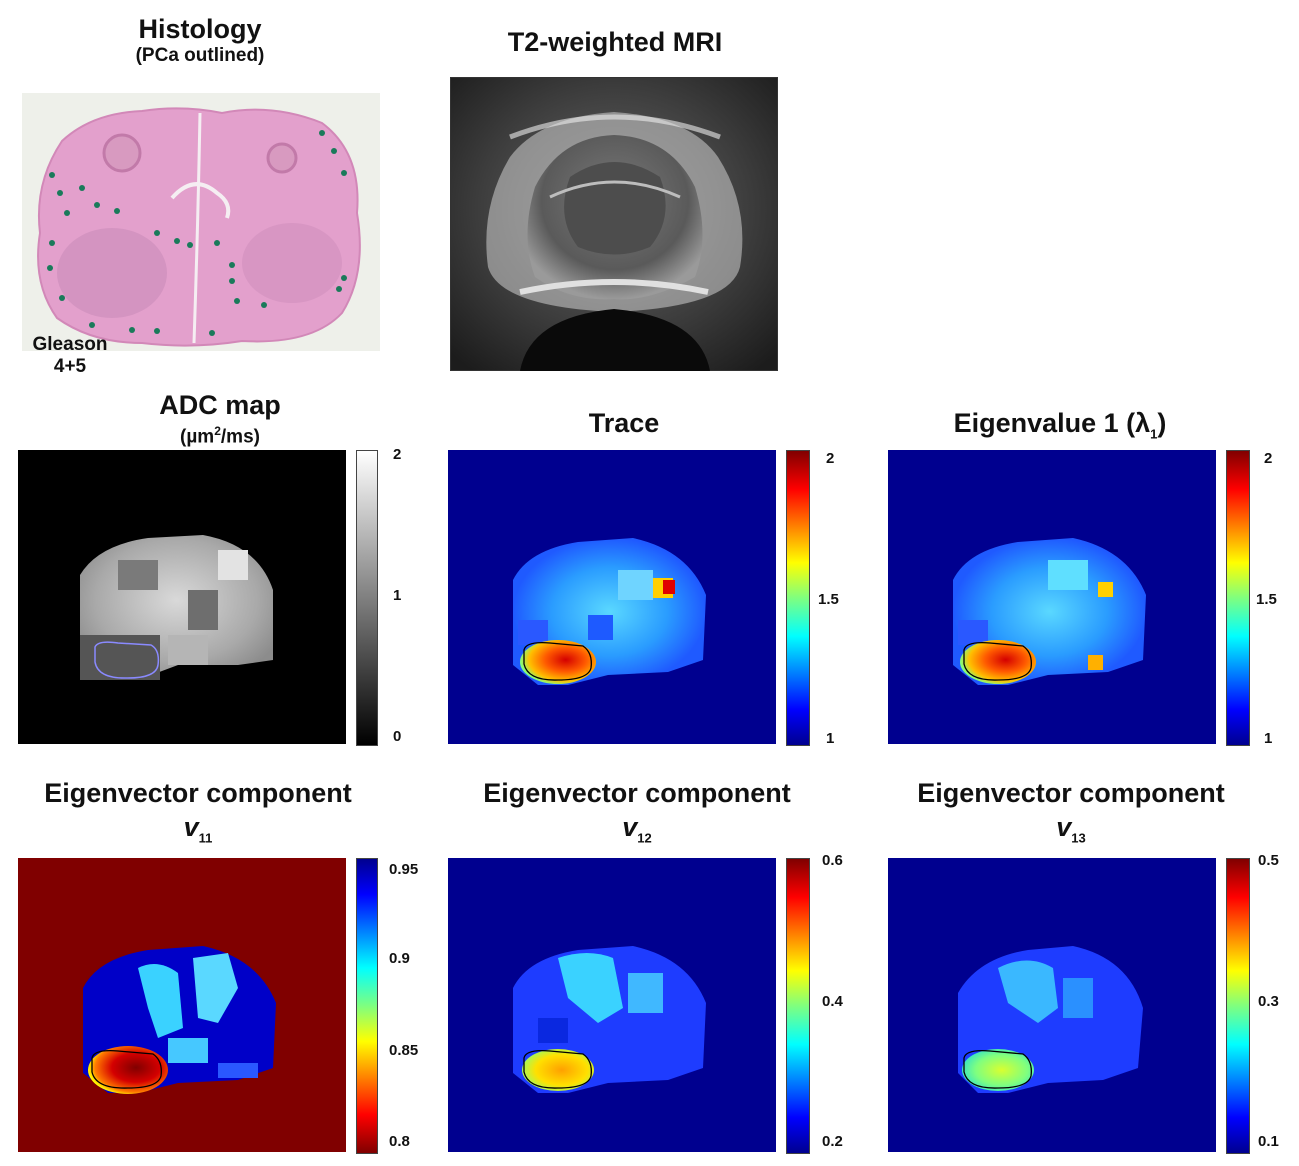  Describe the element at coordinates (397, 595) in the screenshot. I see `adc-tick-mid: 1` at that location.